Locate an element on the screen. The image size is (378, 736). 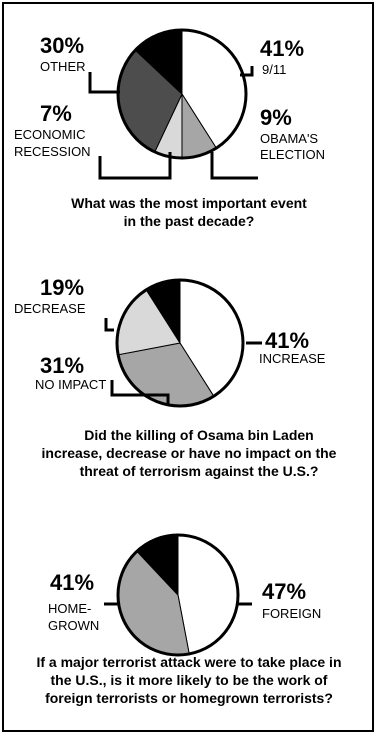
leader-line-obamas-election is located at coordinates (234, 166).